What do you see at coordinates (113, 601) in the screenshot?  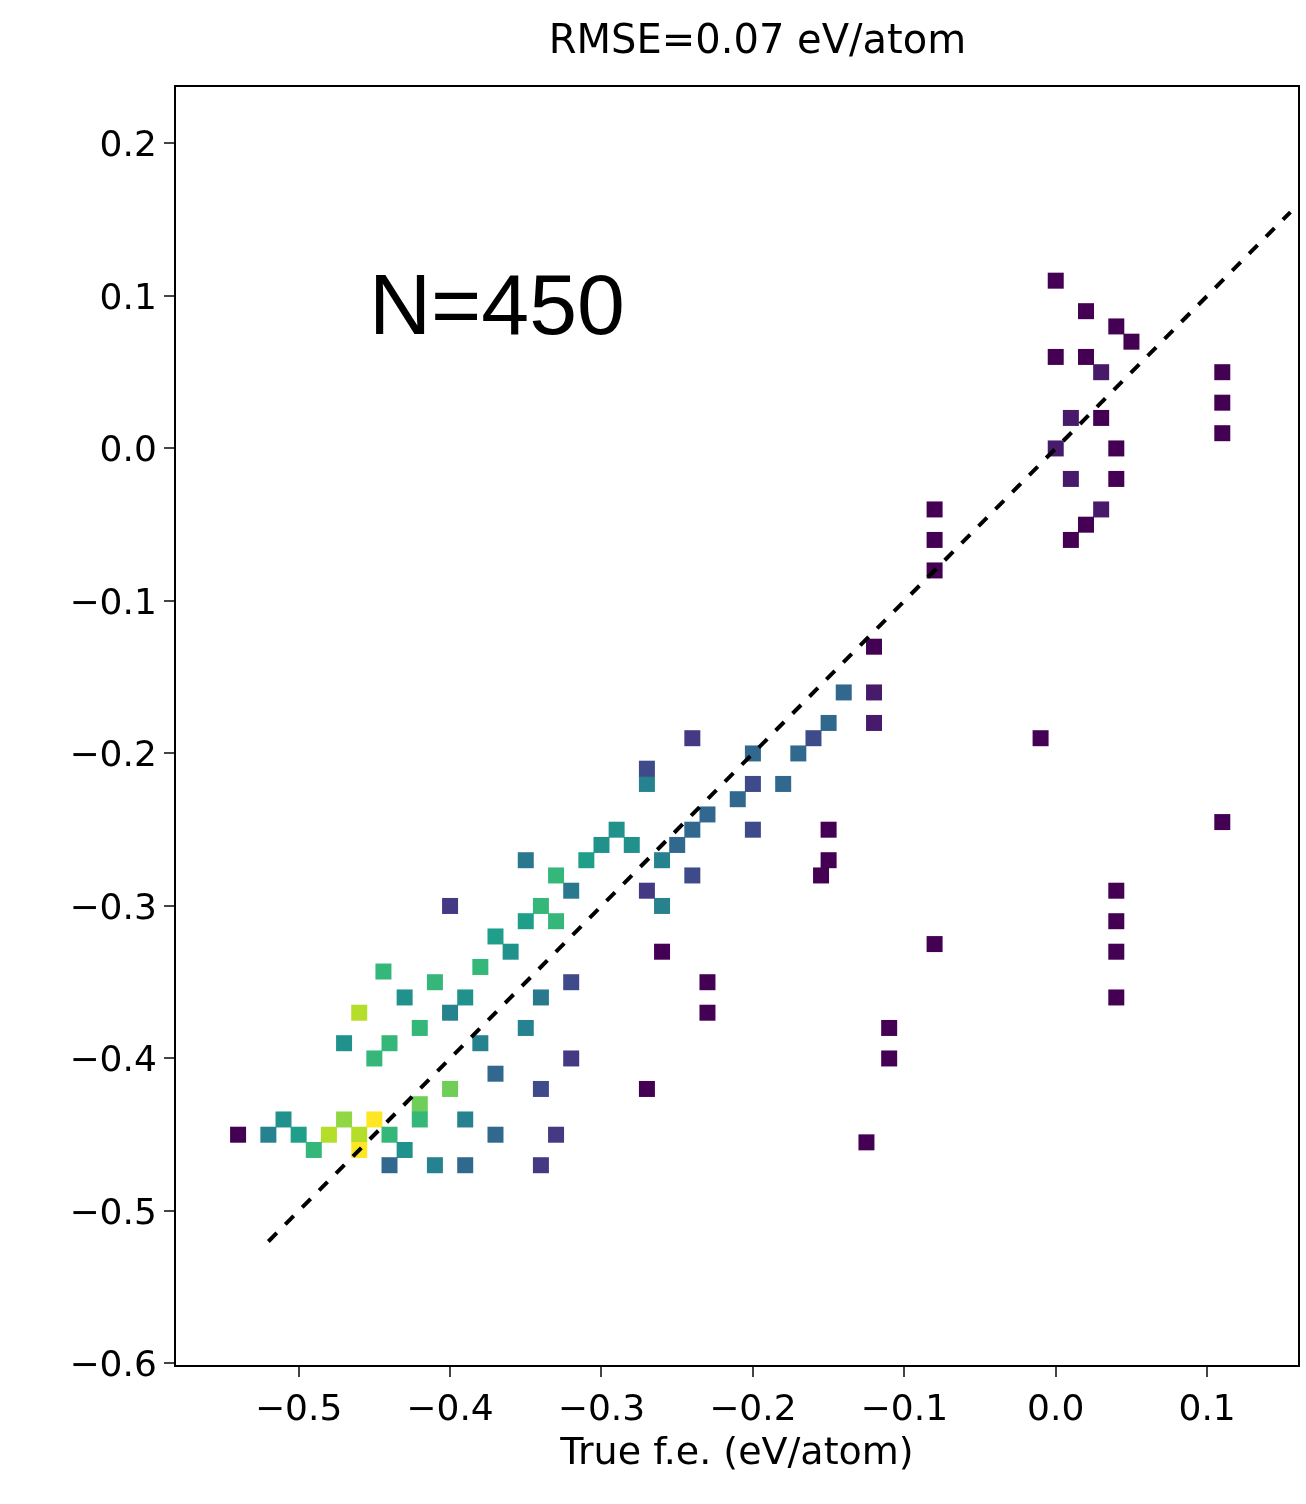 I see `y-tick-label: −0.1` at bounding box center [113, 601].